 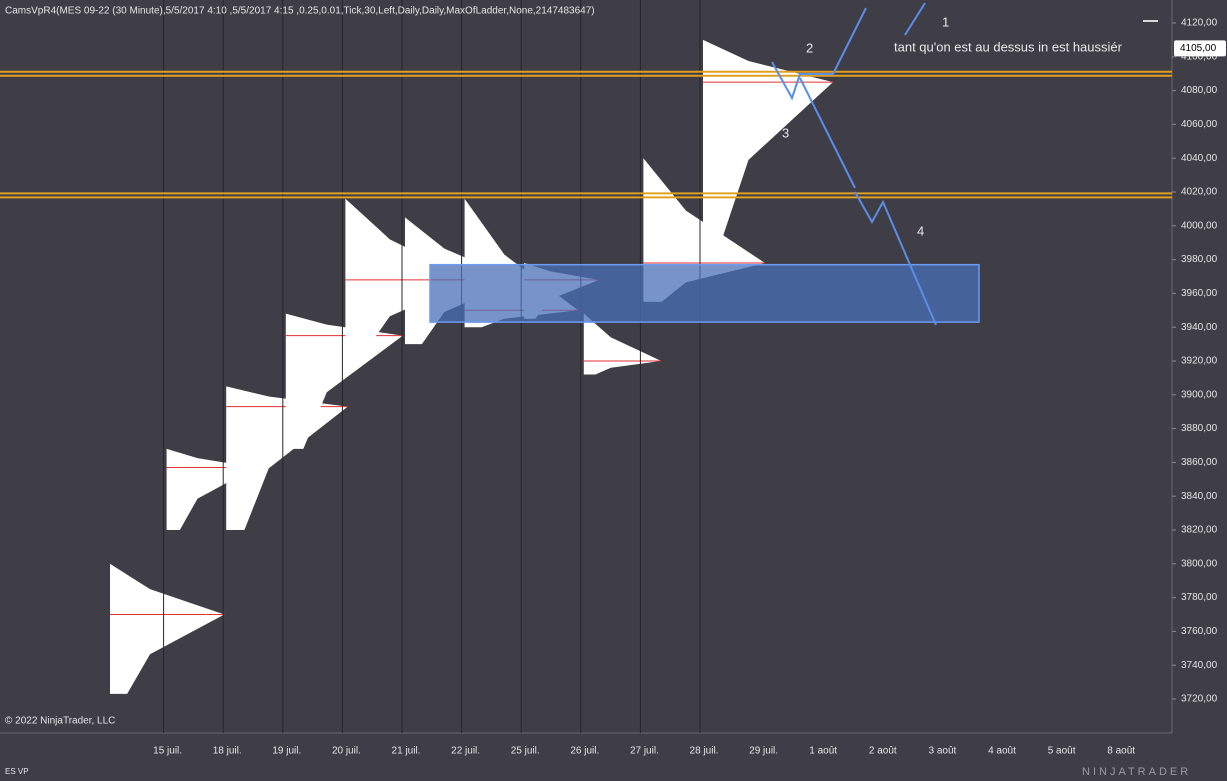 I want to click on y-tick-label: 3840,00, so click(x=1199, y=496).